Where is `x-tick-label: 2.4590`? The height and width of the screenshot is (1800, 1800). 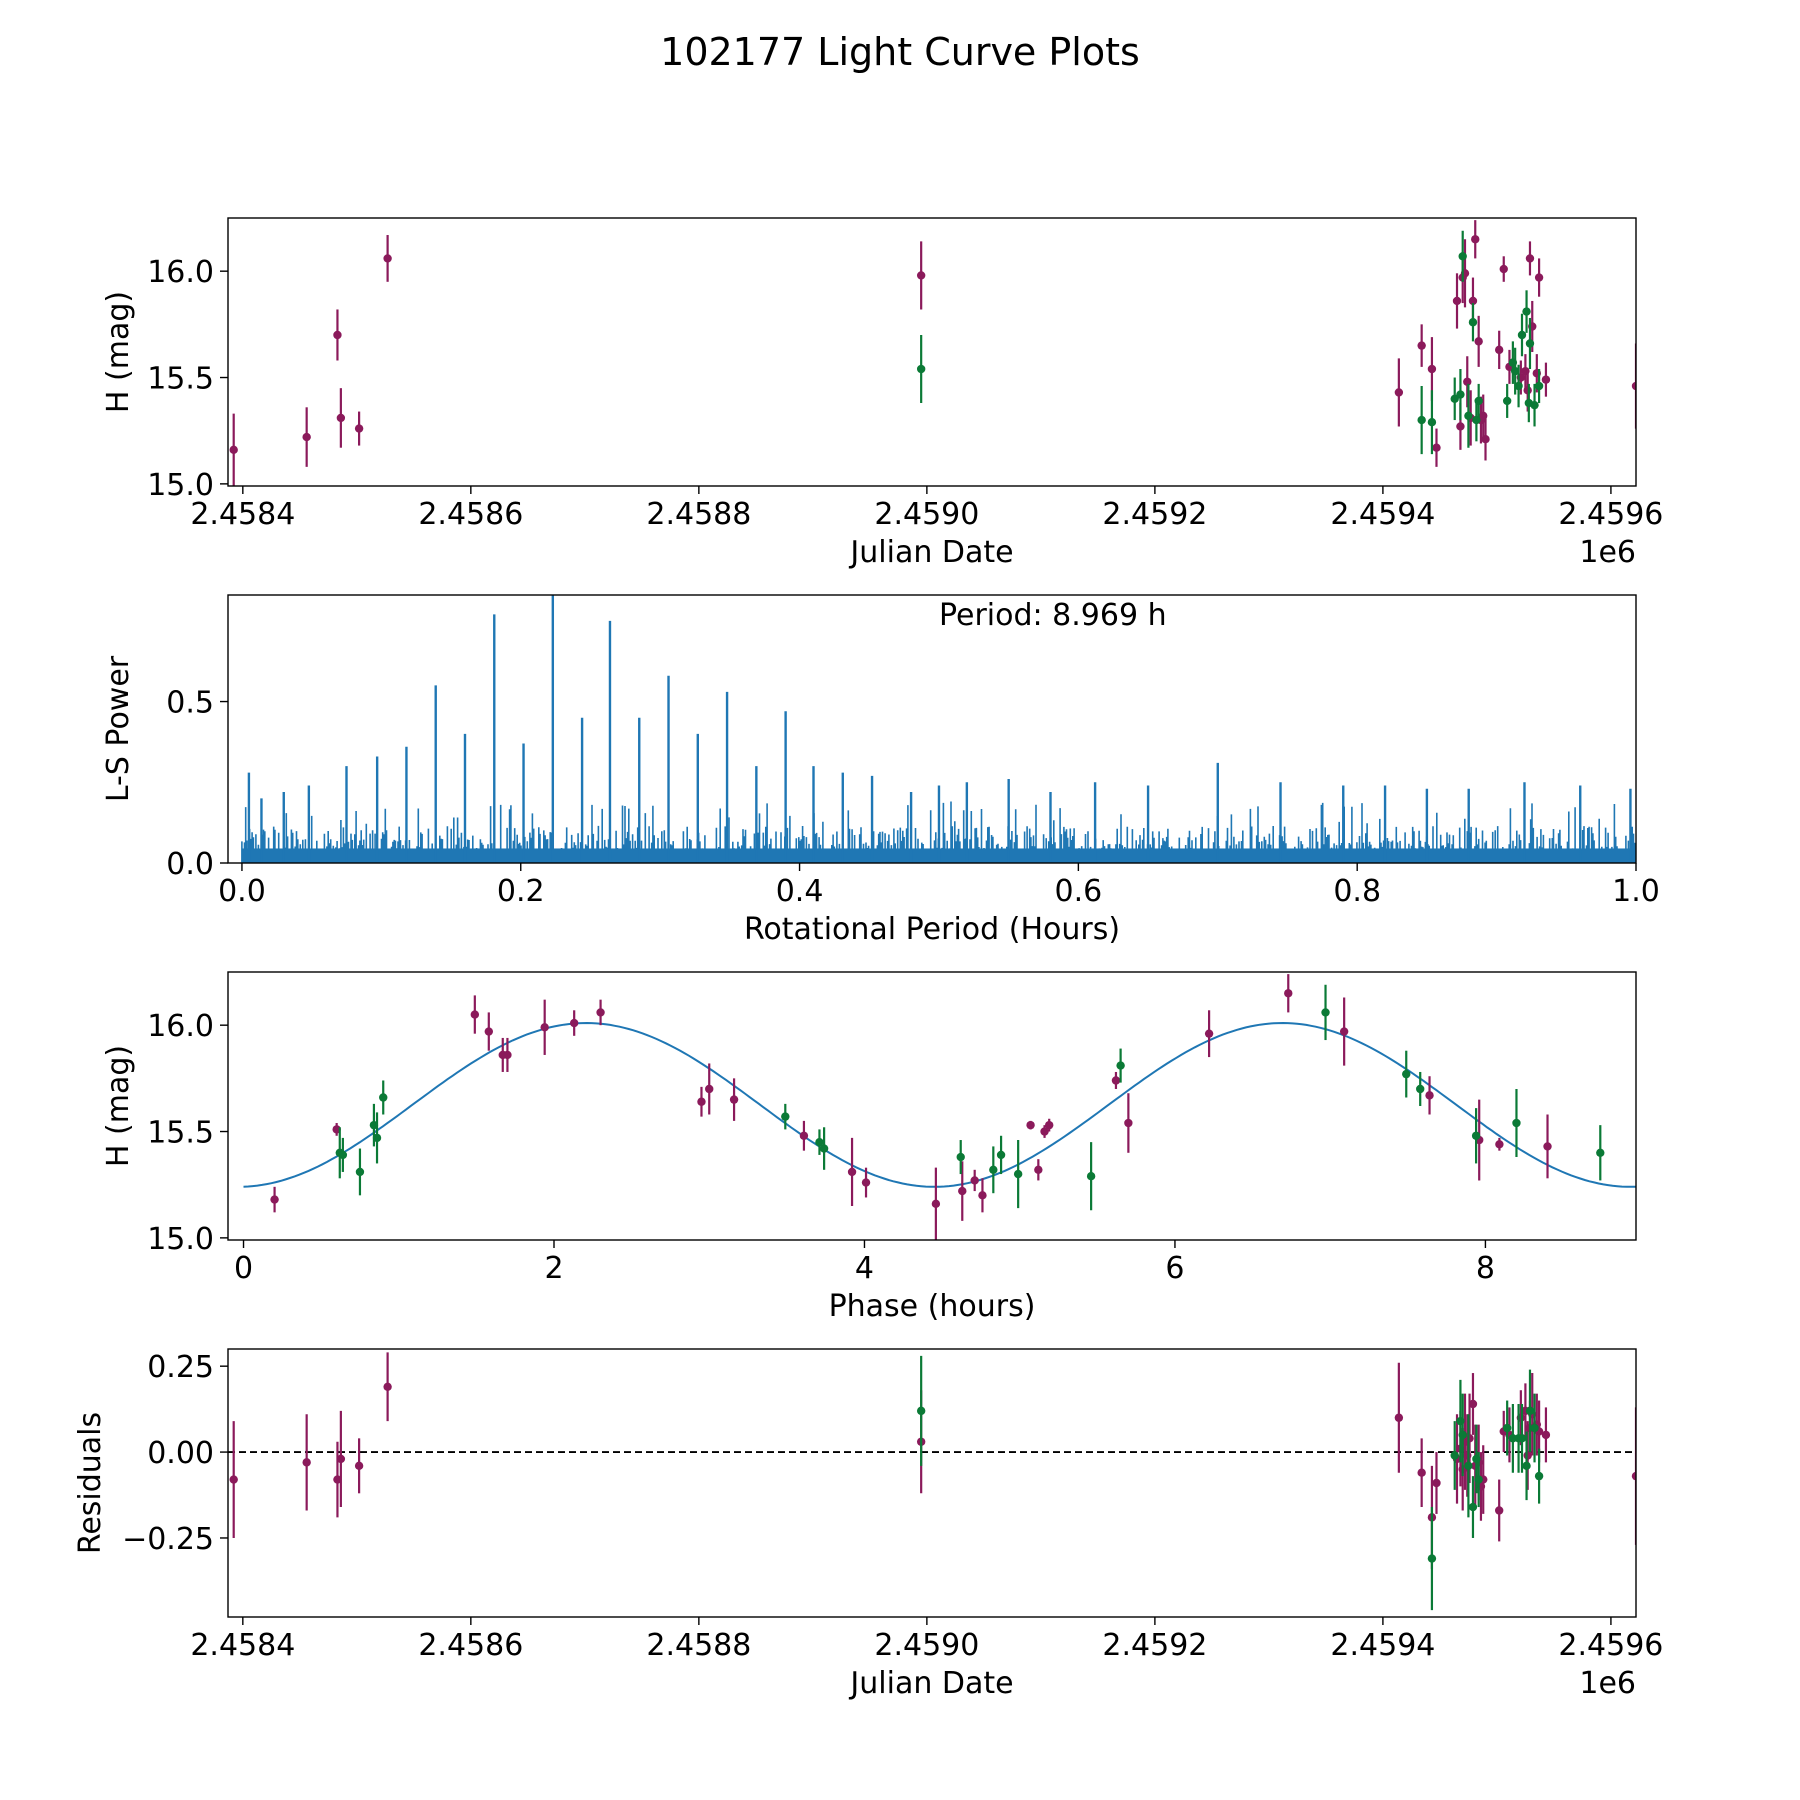 x-tick-label: 2.4590 is located at coordinates (926, 1645).